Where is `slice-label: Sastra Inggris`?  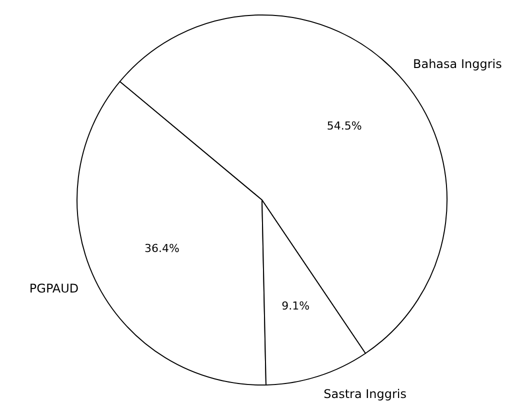 slice-label: Sastra Inggris is located at coordinates (365, 394).